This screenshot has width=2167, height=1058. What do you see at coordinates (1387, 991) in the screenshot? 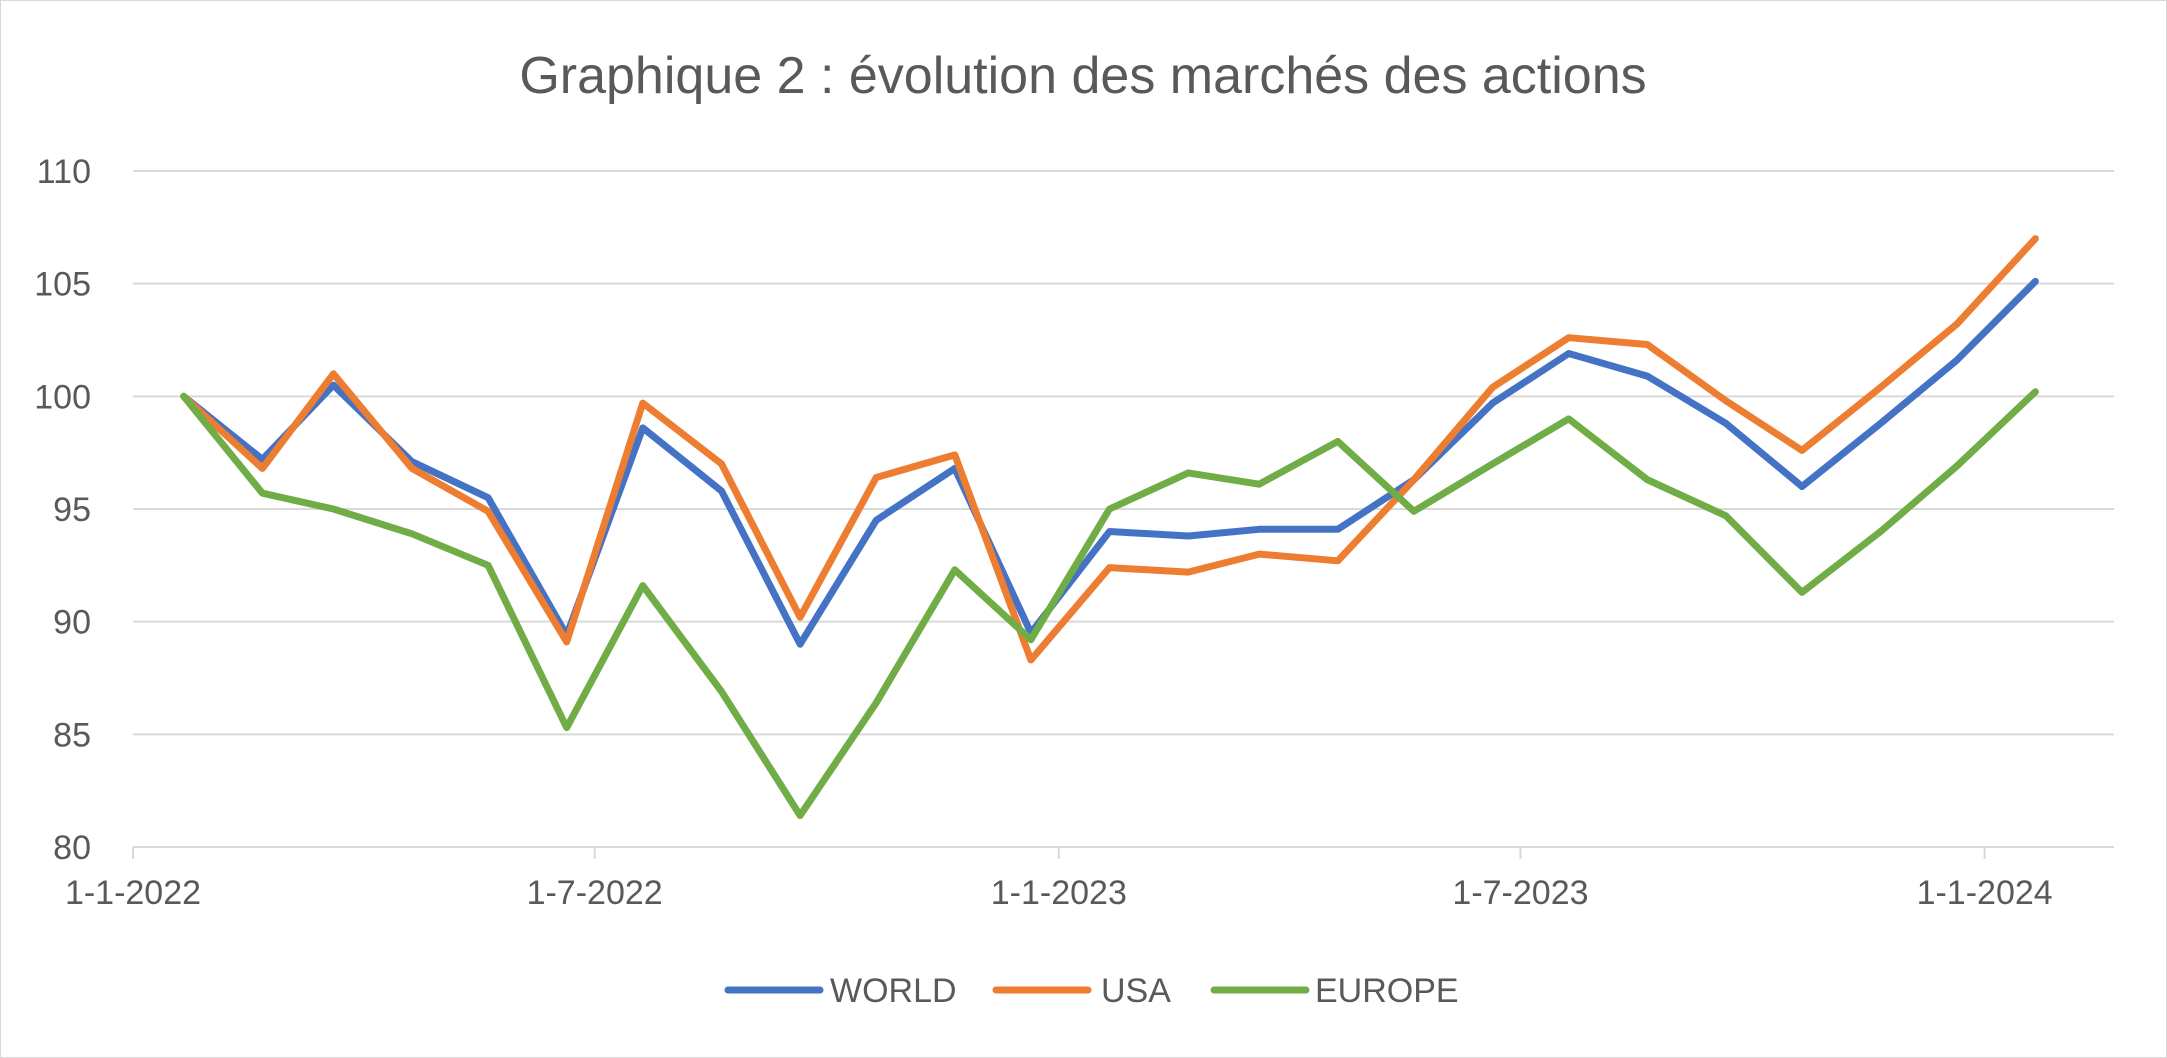
I see `legend-label-europe: EUROPE` at bounding box center [1387, 991].